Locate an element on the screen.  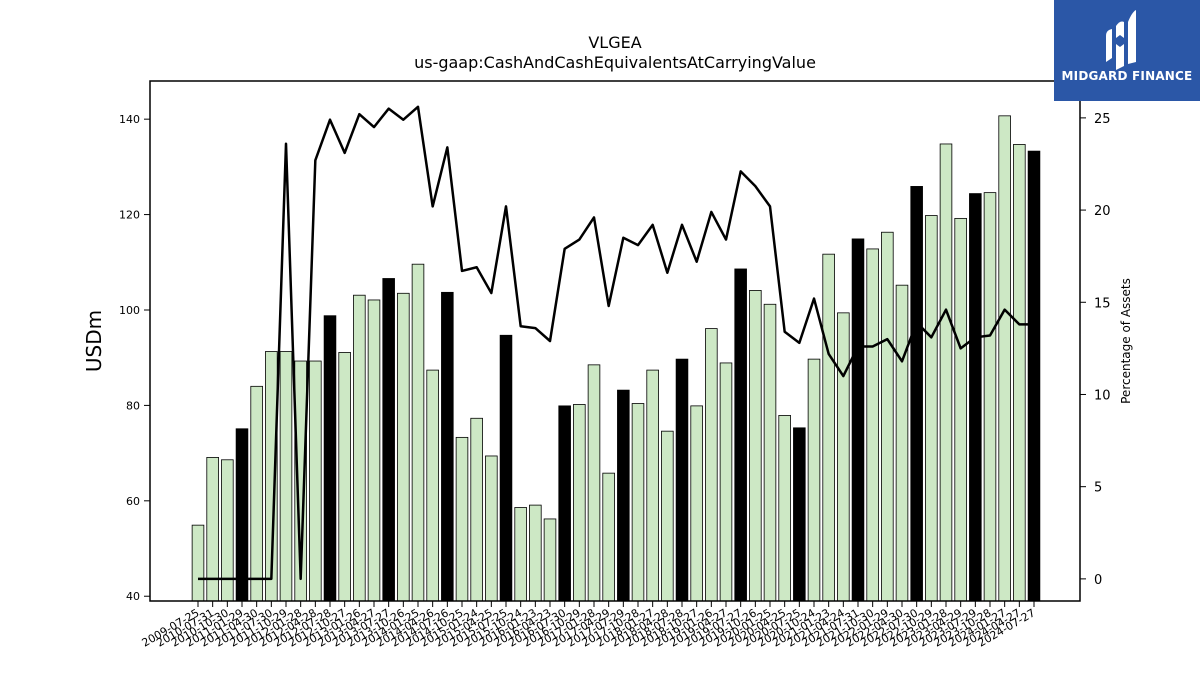
y2-tick-label: 20 is located at coordinates (1102, 211).